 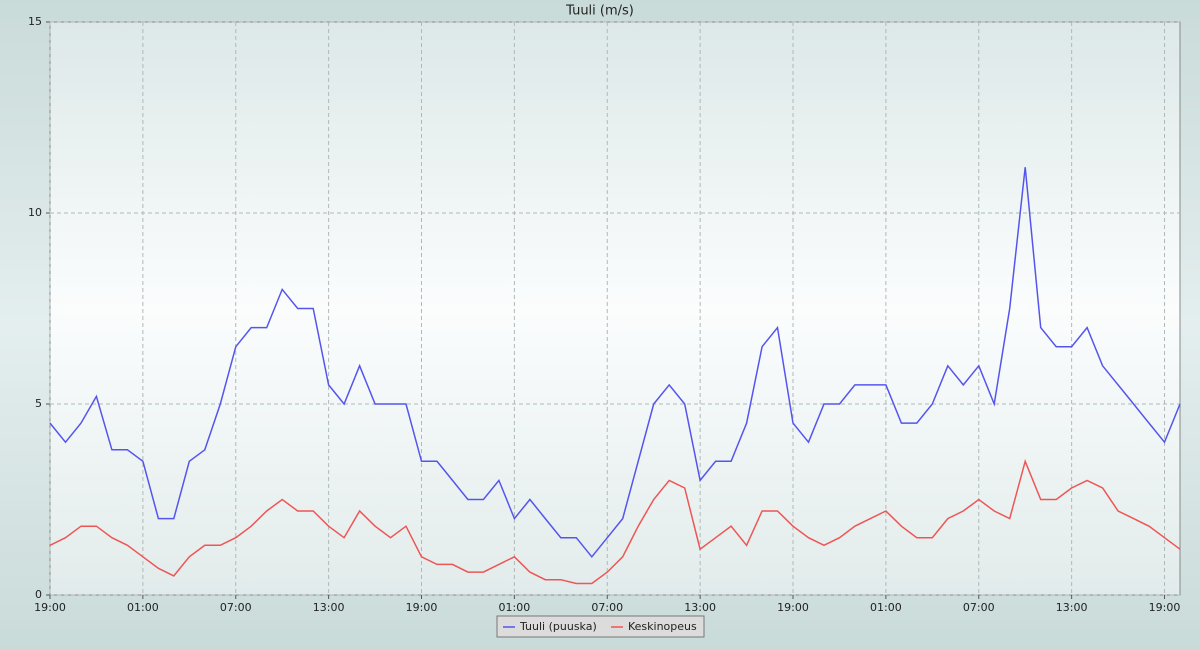 What do you see at coordinates (600, 626) in the screenshot?
I see `legend-box` at bounding box center [600, 626].